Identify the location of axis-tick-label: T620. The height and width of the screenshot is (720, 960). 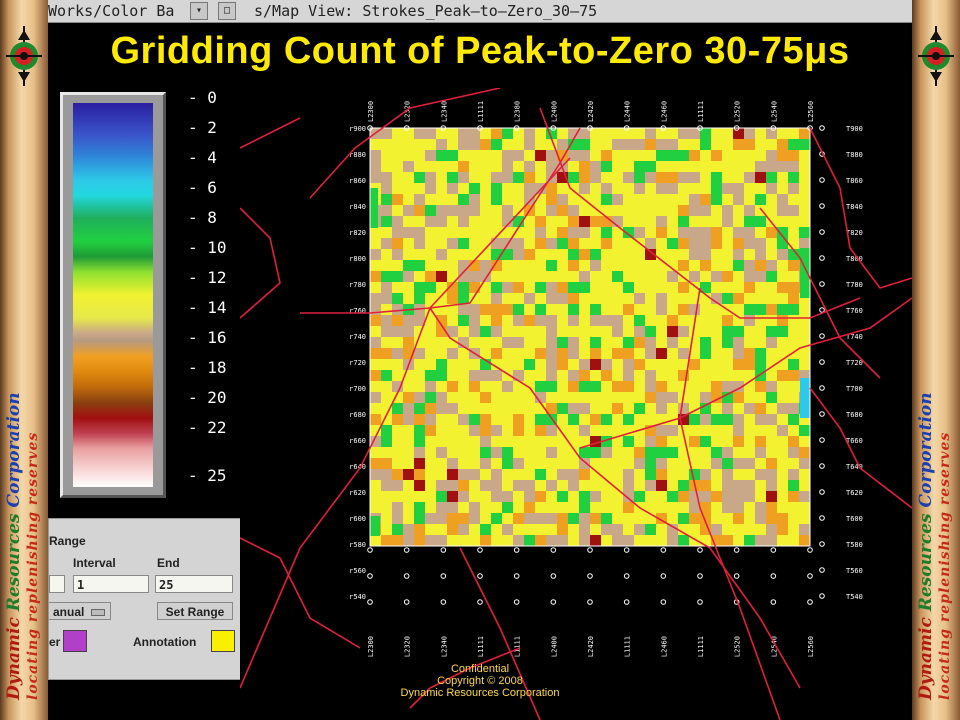
(854, 493).